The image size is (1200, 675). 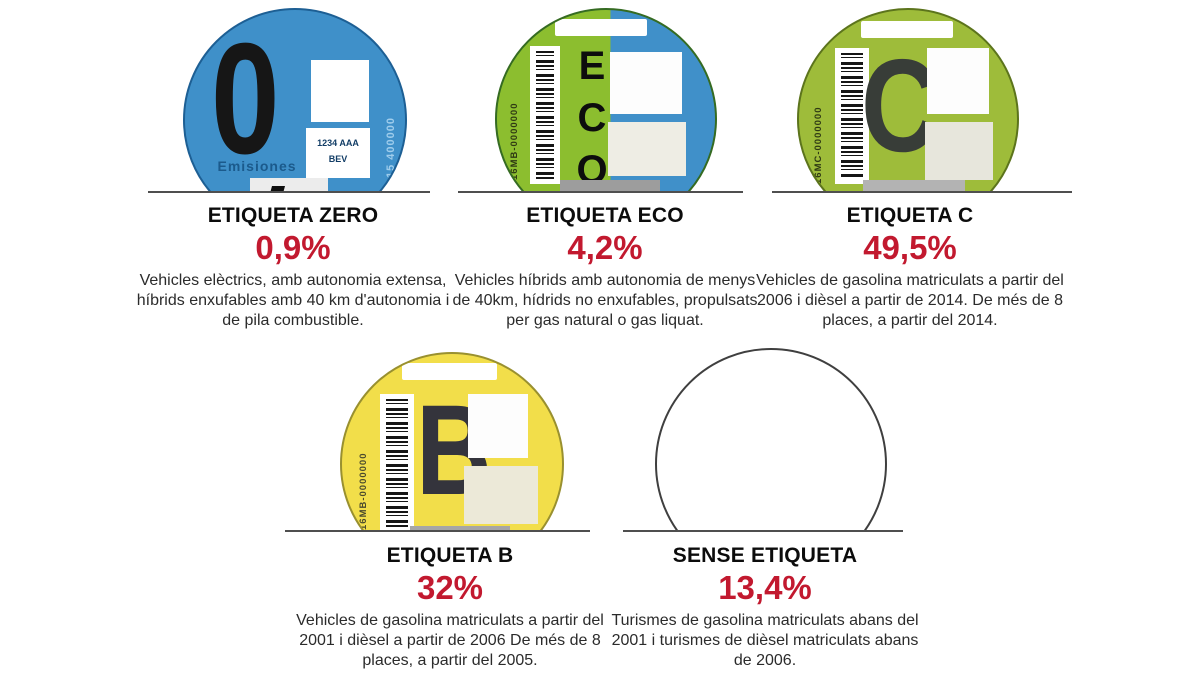 I want to click on badge-percentage: 32%, so click(x=450, y=587).